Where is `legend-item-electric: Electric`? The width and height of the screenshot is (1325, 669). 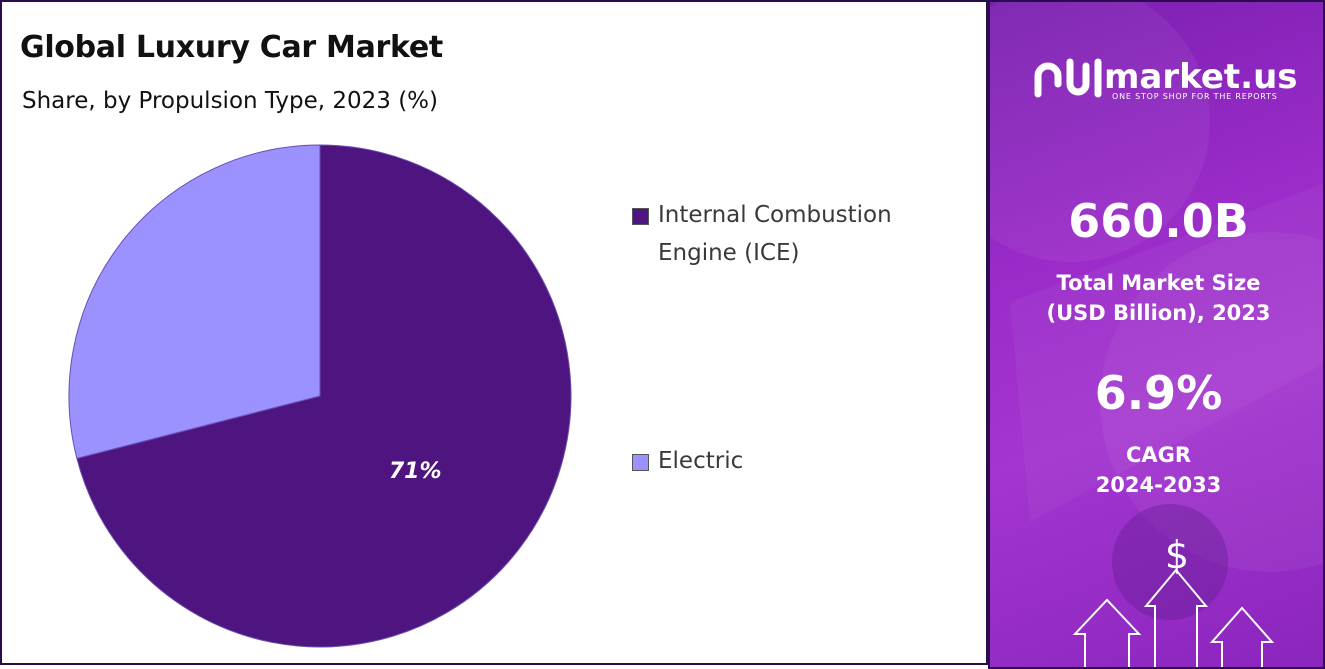 legend-item-electric: Electric is located at coordinates (785, 464).